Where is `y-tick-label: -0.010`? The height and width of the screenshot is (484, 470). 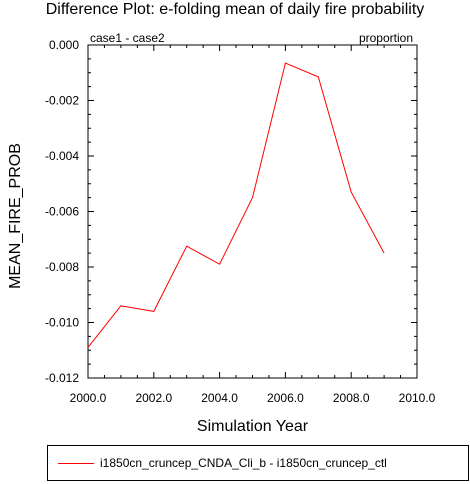 y-tick-label: -0.010 is located at coordinates (62, 323).